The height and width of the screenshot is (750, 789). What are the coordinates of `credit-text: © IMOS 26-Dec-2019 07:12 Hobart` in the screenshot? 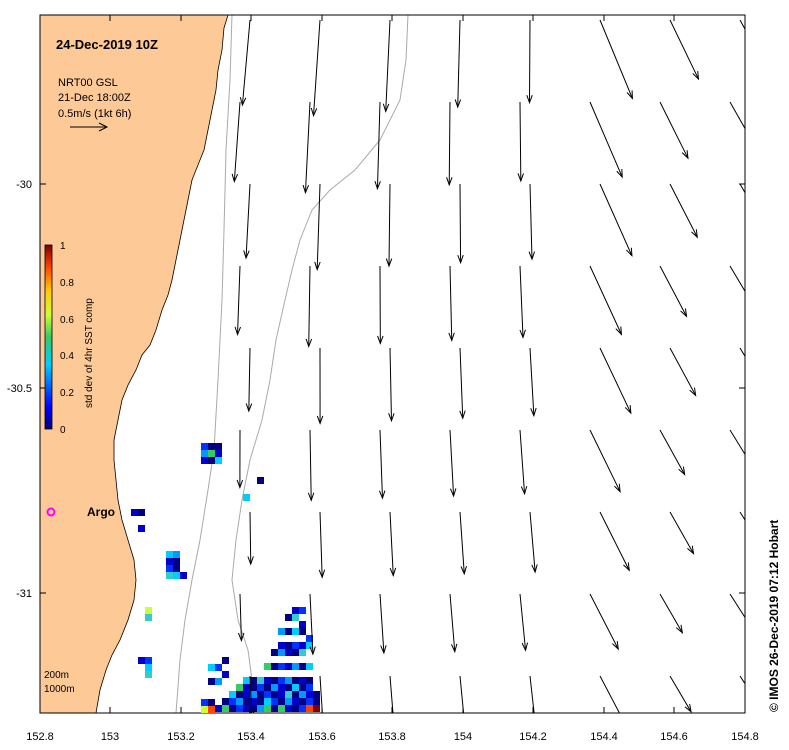 It's located at (774, 616).